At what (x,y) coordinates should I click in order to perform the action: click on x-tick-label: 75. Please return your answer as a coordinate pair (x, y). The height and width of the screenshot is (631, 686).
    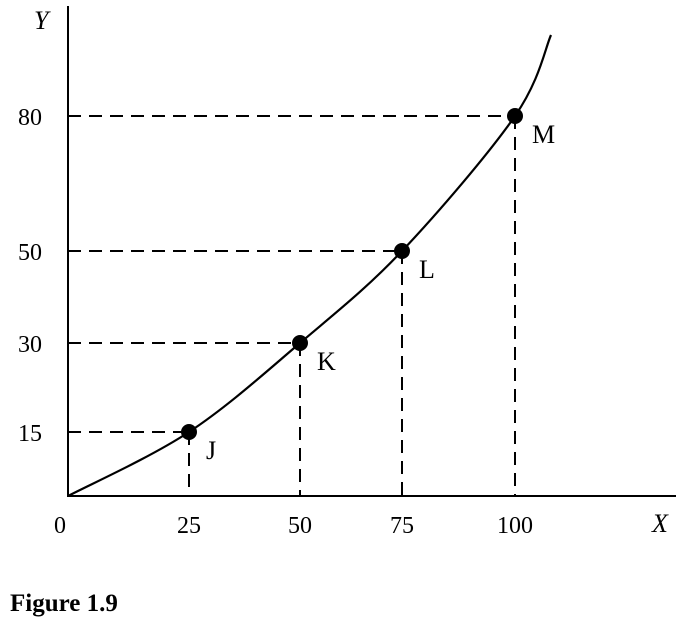
    Looking at the image, I should click on (402, 526).